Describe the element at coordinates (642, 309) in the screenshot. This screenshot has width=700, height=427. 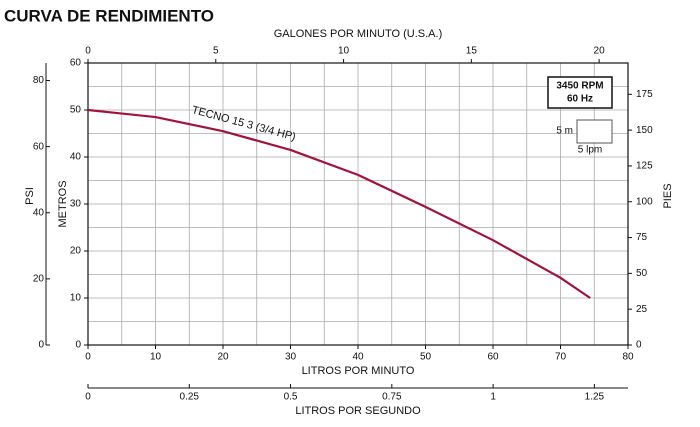
I see `y2-tick-label: 25` at that location.